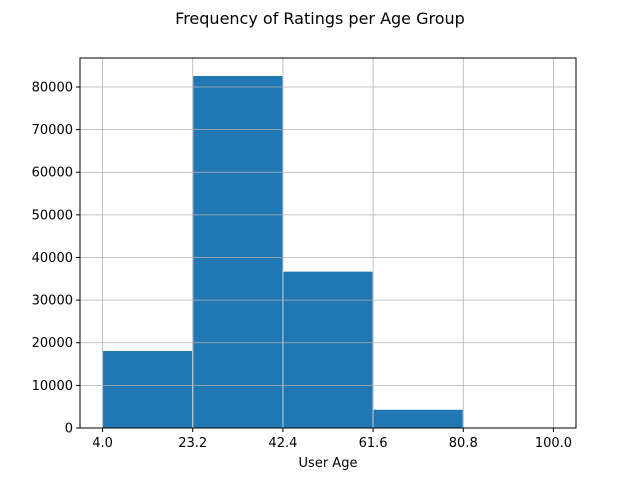  Describe the element at coordinates (52, 258) in the screenshot. I see `y-tick-label: 40000` at that location.